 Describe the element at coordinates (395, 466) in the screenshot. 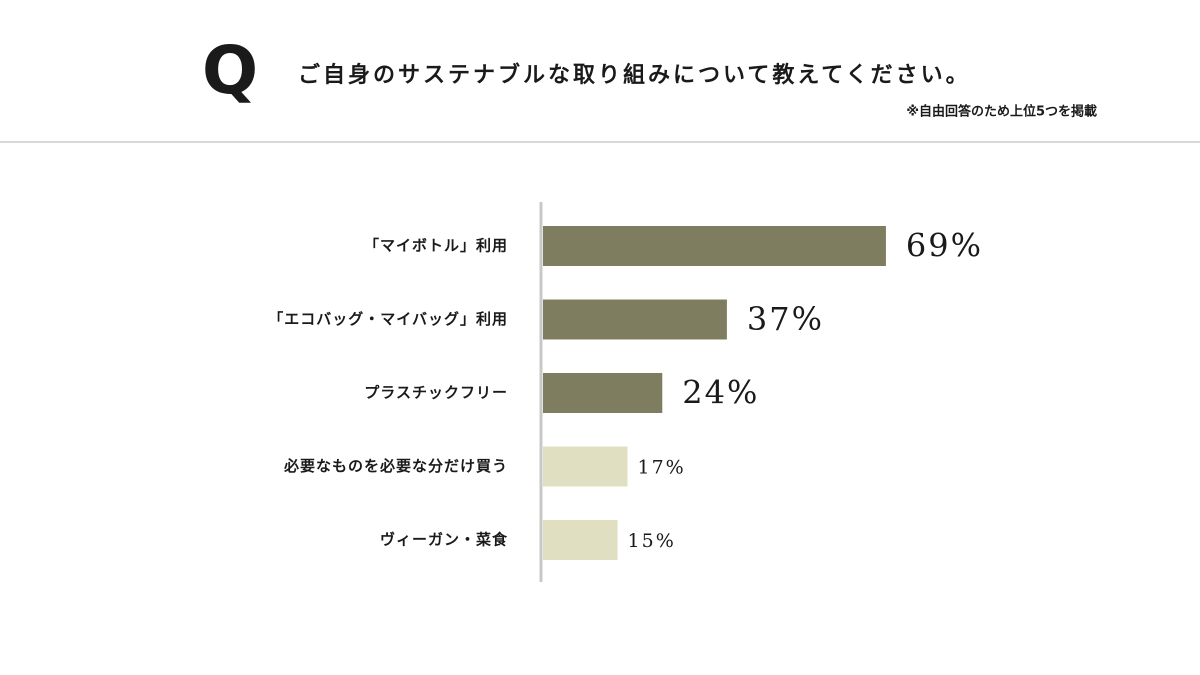

I see `category-label: 必要なものを必要な分だけ買う` at that location.